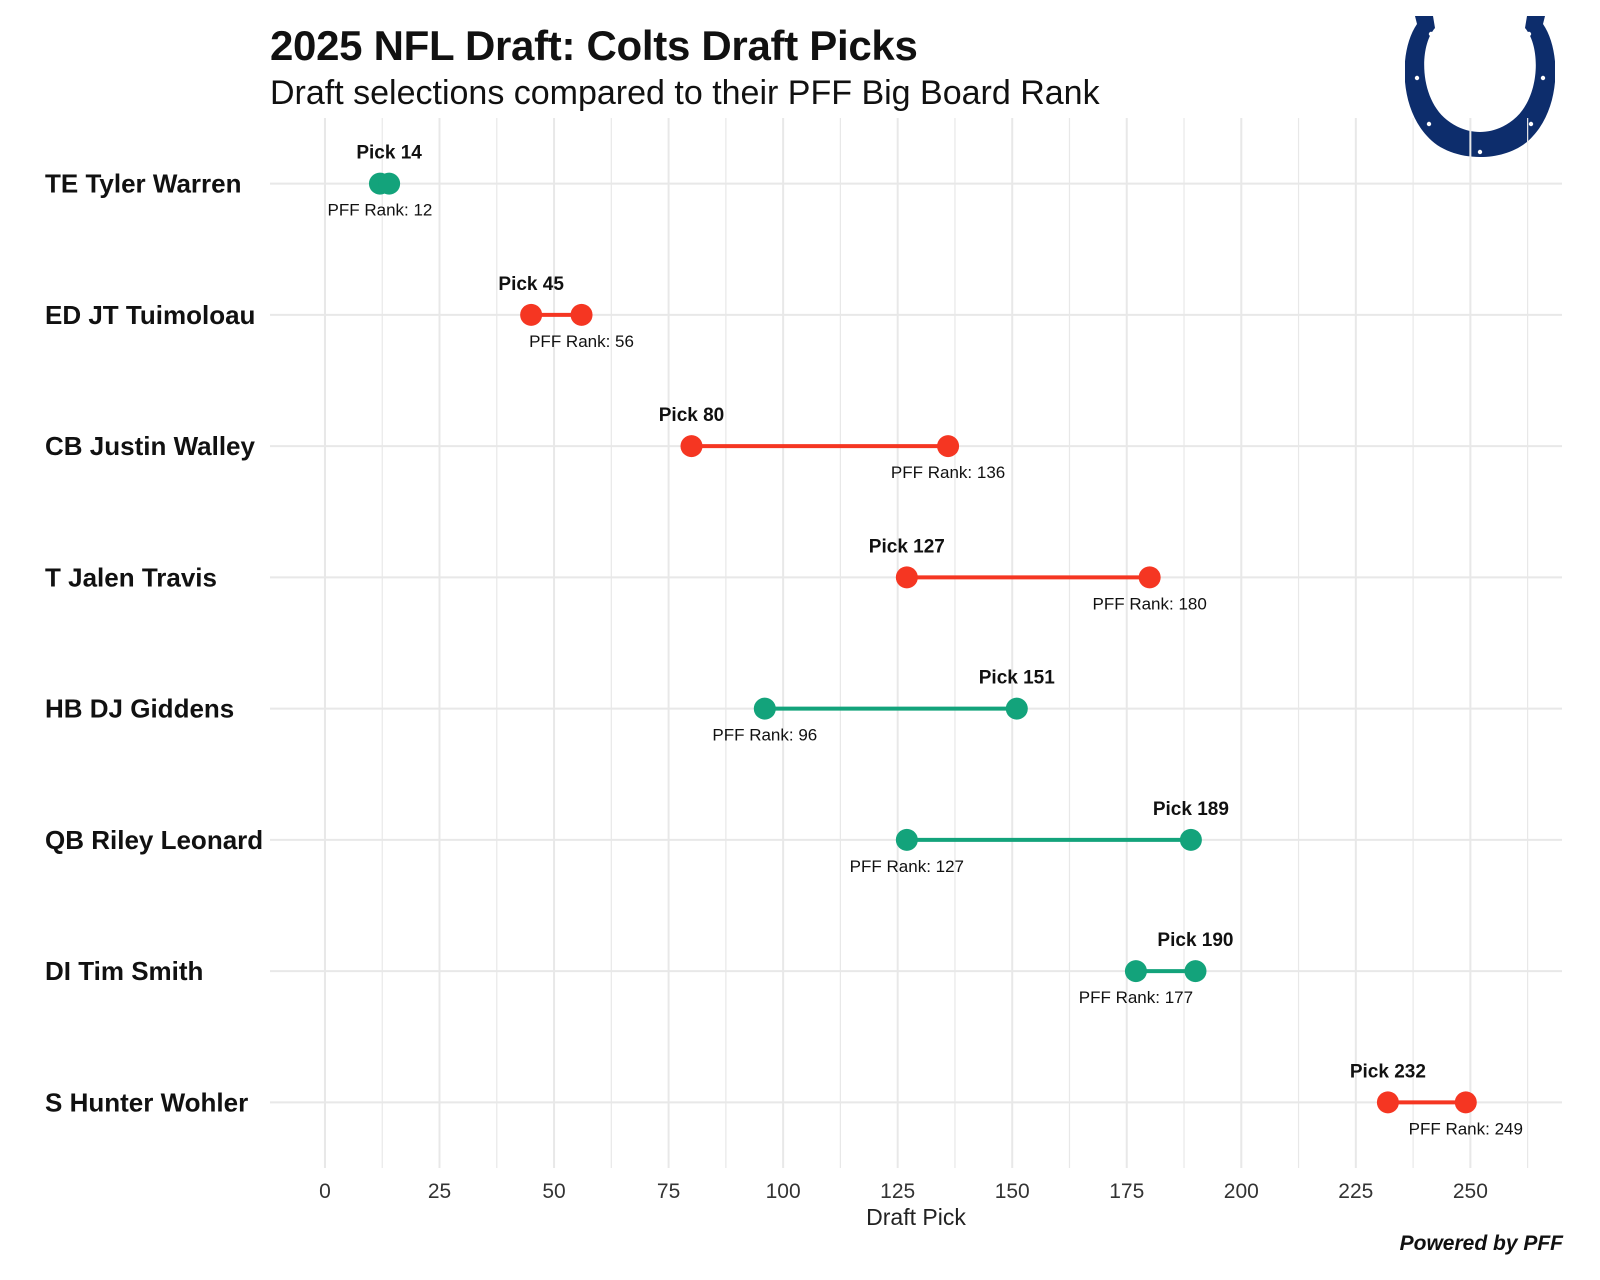  What do you see at coordinates (154, 840) in the screenshot?
I see `player-name-label: QB Riley Leonard` at bounding box center [154, 840].